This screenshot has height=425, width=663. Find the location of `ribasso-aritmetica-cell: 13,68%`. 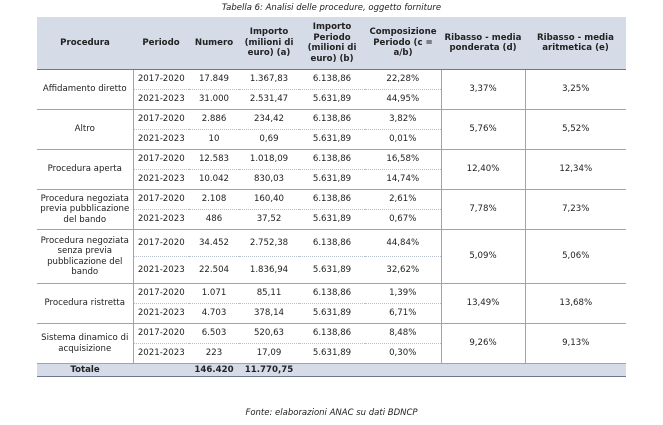

ribasso-aritmetica-cell: 13,68% is located at coordinates (575, 303).